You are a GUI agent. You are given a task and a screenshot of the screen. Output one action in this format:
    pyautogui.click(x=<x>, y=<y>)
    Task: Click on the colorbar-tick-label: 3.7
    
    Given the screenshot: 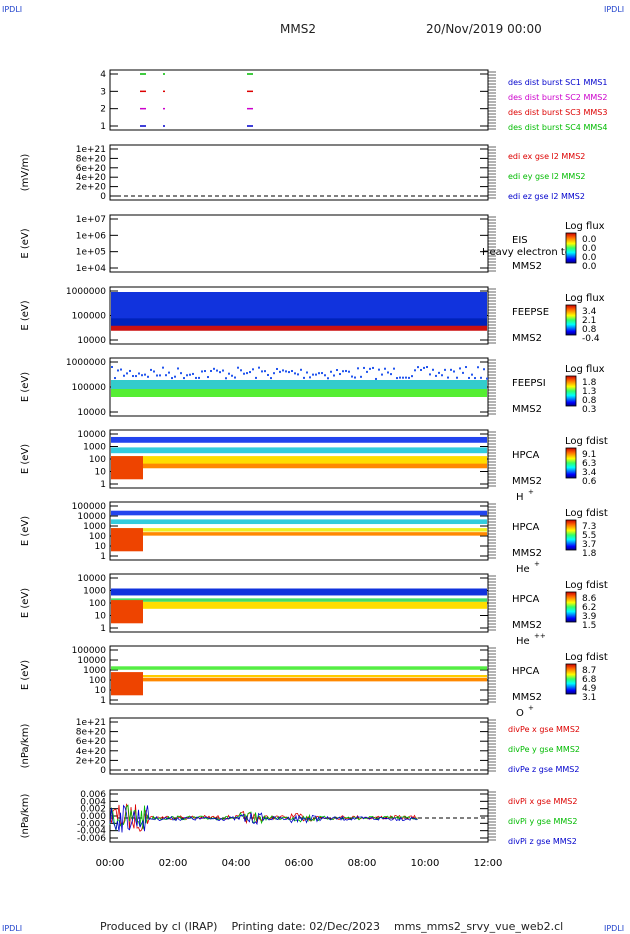 What is the action you would take?
    pyautogui.click(x=589, y=545)
    